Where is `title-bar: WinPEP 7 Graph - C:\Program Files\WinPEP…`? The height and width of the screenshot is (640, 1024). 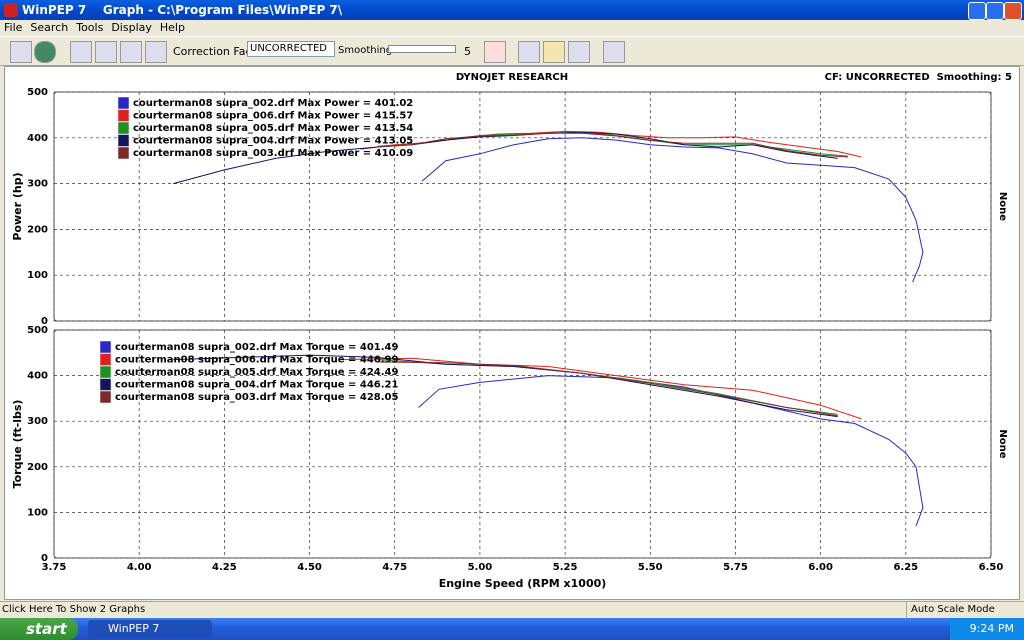 title-bar: WinPEP 7 Graph - C:\Program Files\WinPEP… is located at coordinates (512, 10).